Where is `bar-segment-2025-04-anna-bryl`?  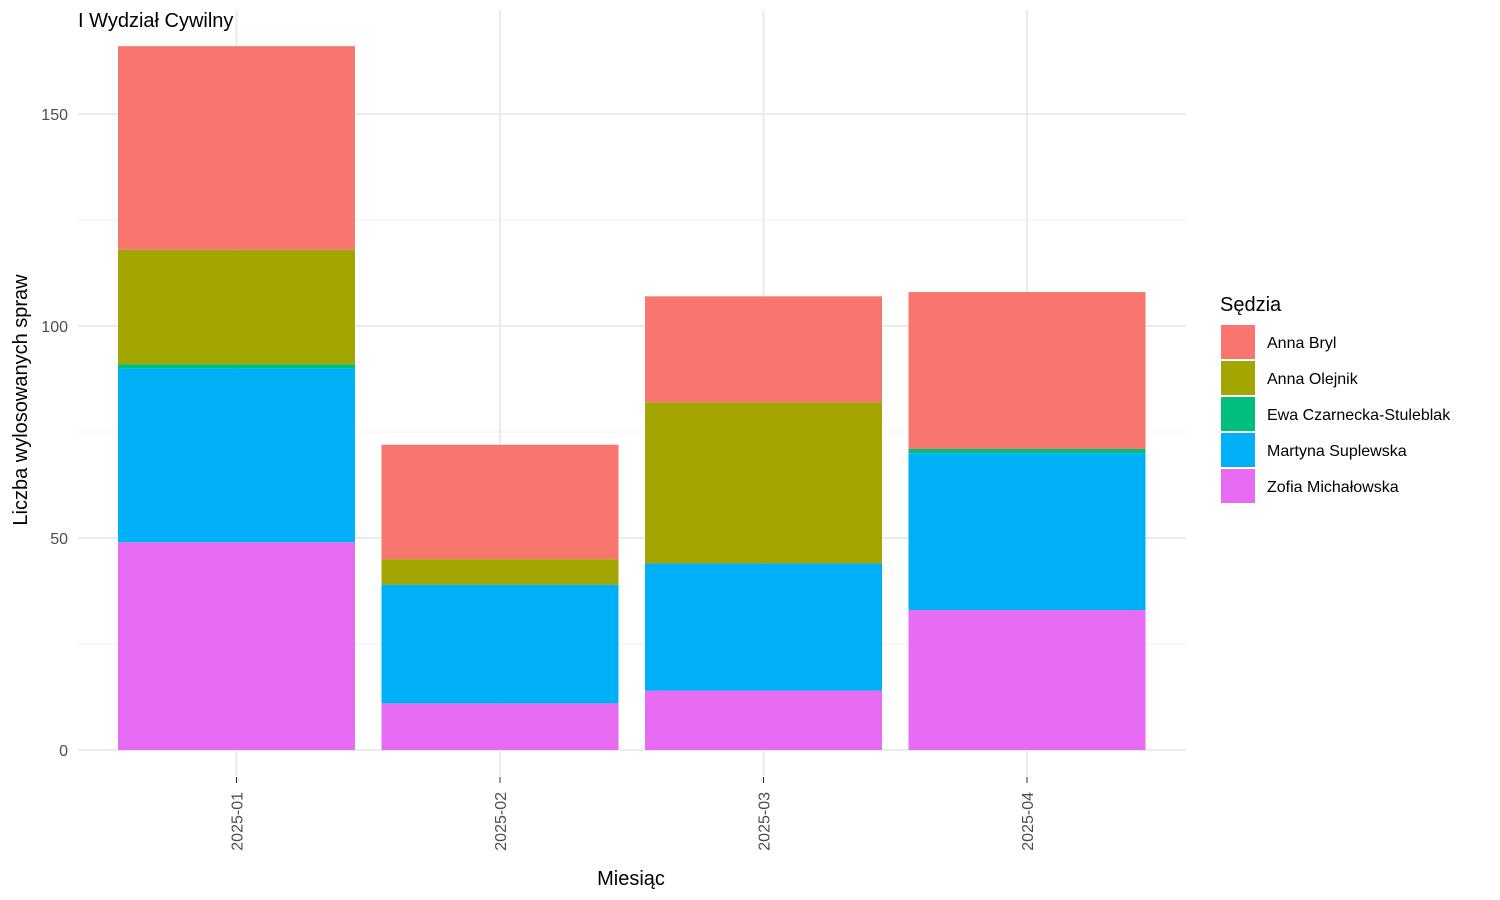 bar-segment-2025-04-anna-bryl is located at coordinates (1027, 370).